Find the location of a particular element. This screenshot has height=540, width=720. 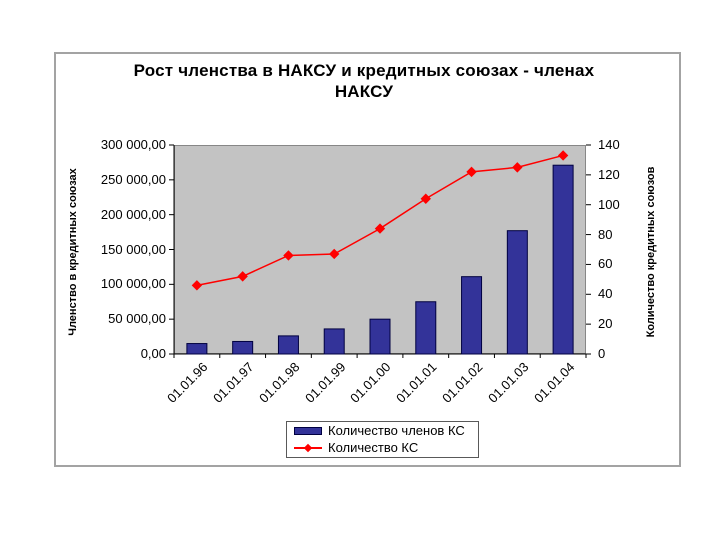

line-diamond-marker-icon is located at coordinates (308, 448).